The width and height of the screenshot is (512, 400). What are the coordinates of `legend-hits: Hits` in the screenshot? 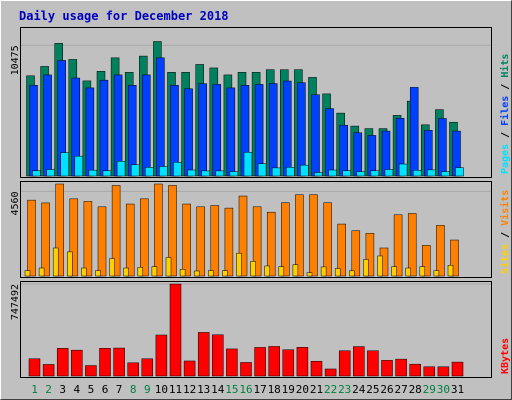 It's located at (505, 66).